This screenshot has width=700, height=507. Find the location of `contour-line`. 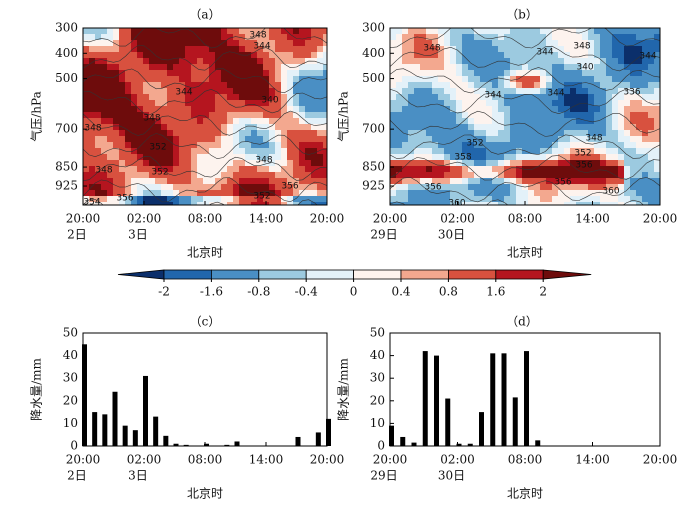

contour-line is located at coordinates (525, 146).